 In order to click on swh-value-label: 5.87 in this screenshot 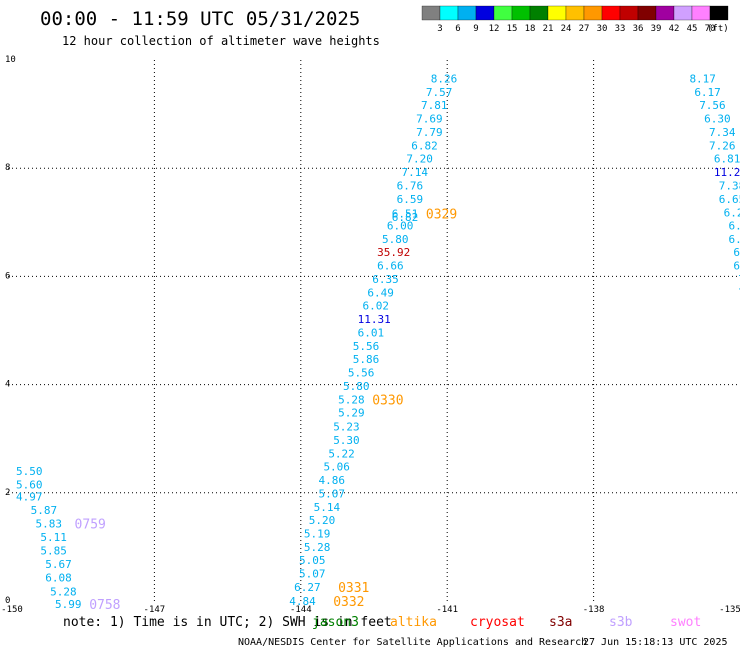, I will do `click(44, 510)`.